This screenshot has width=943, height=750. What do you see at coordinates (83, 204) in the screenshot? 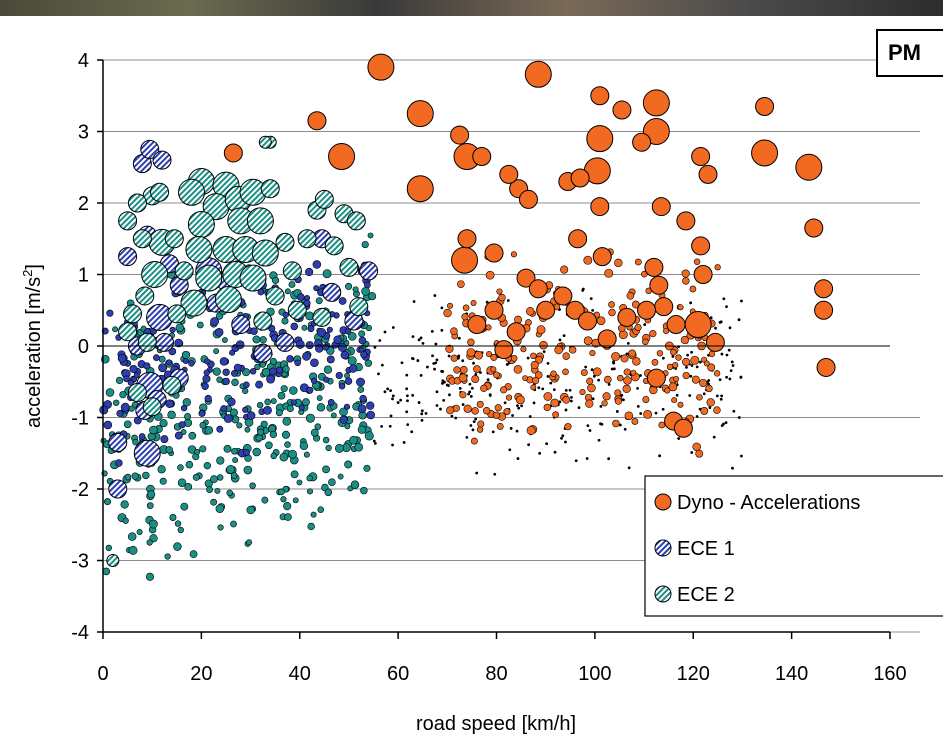
I see `y-tick-label: 2` at bounding box center [83, 204].